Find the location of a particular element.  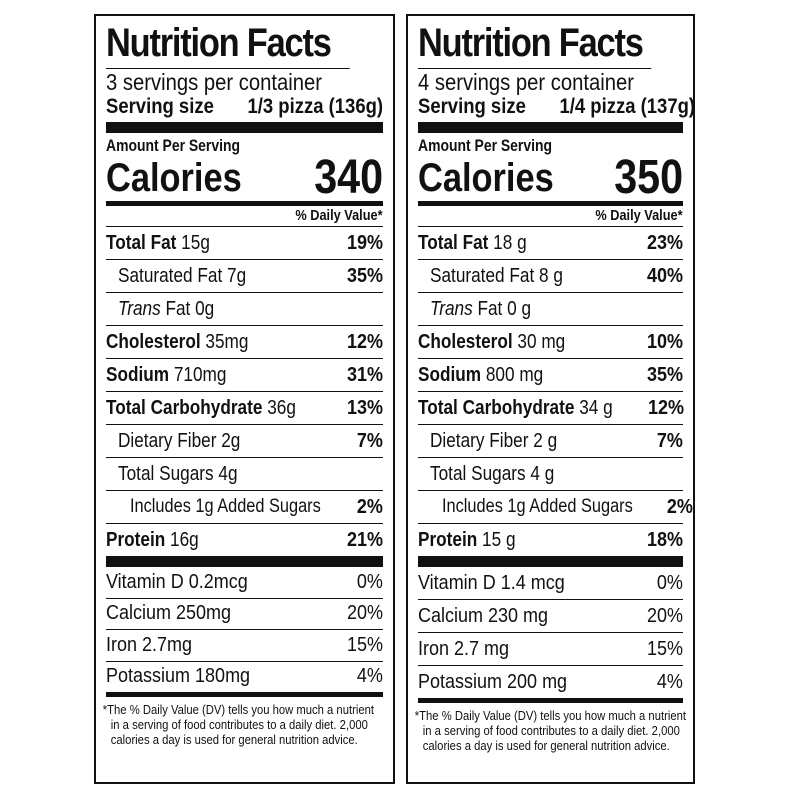

servings-per-container: 4 servings per container is located at coordinates (535, 81).